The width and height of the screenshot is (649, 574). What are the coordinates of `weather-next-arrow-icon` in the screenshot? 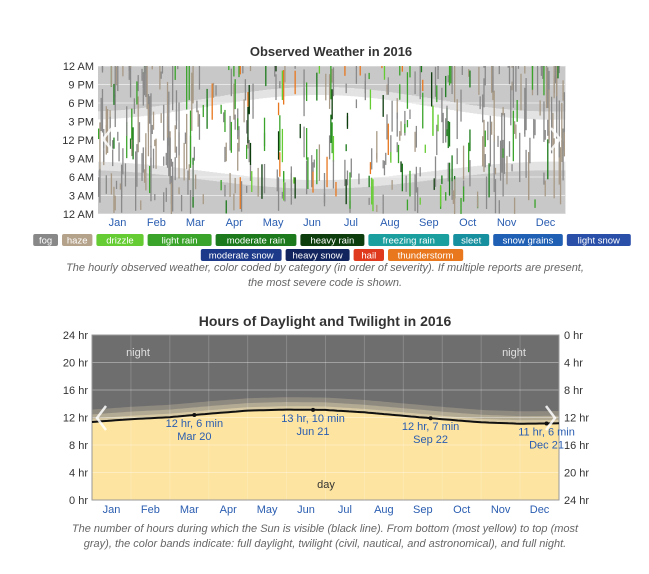 It's located at (556, 139).